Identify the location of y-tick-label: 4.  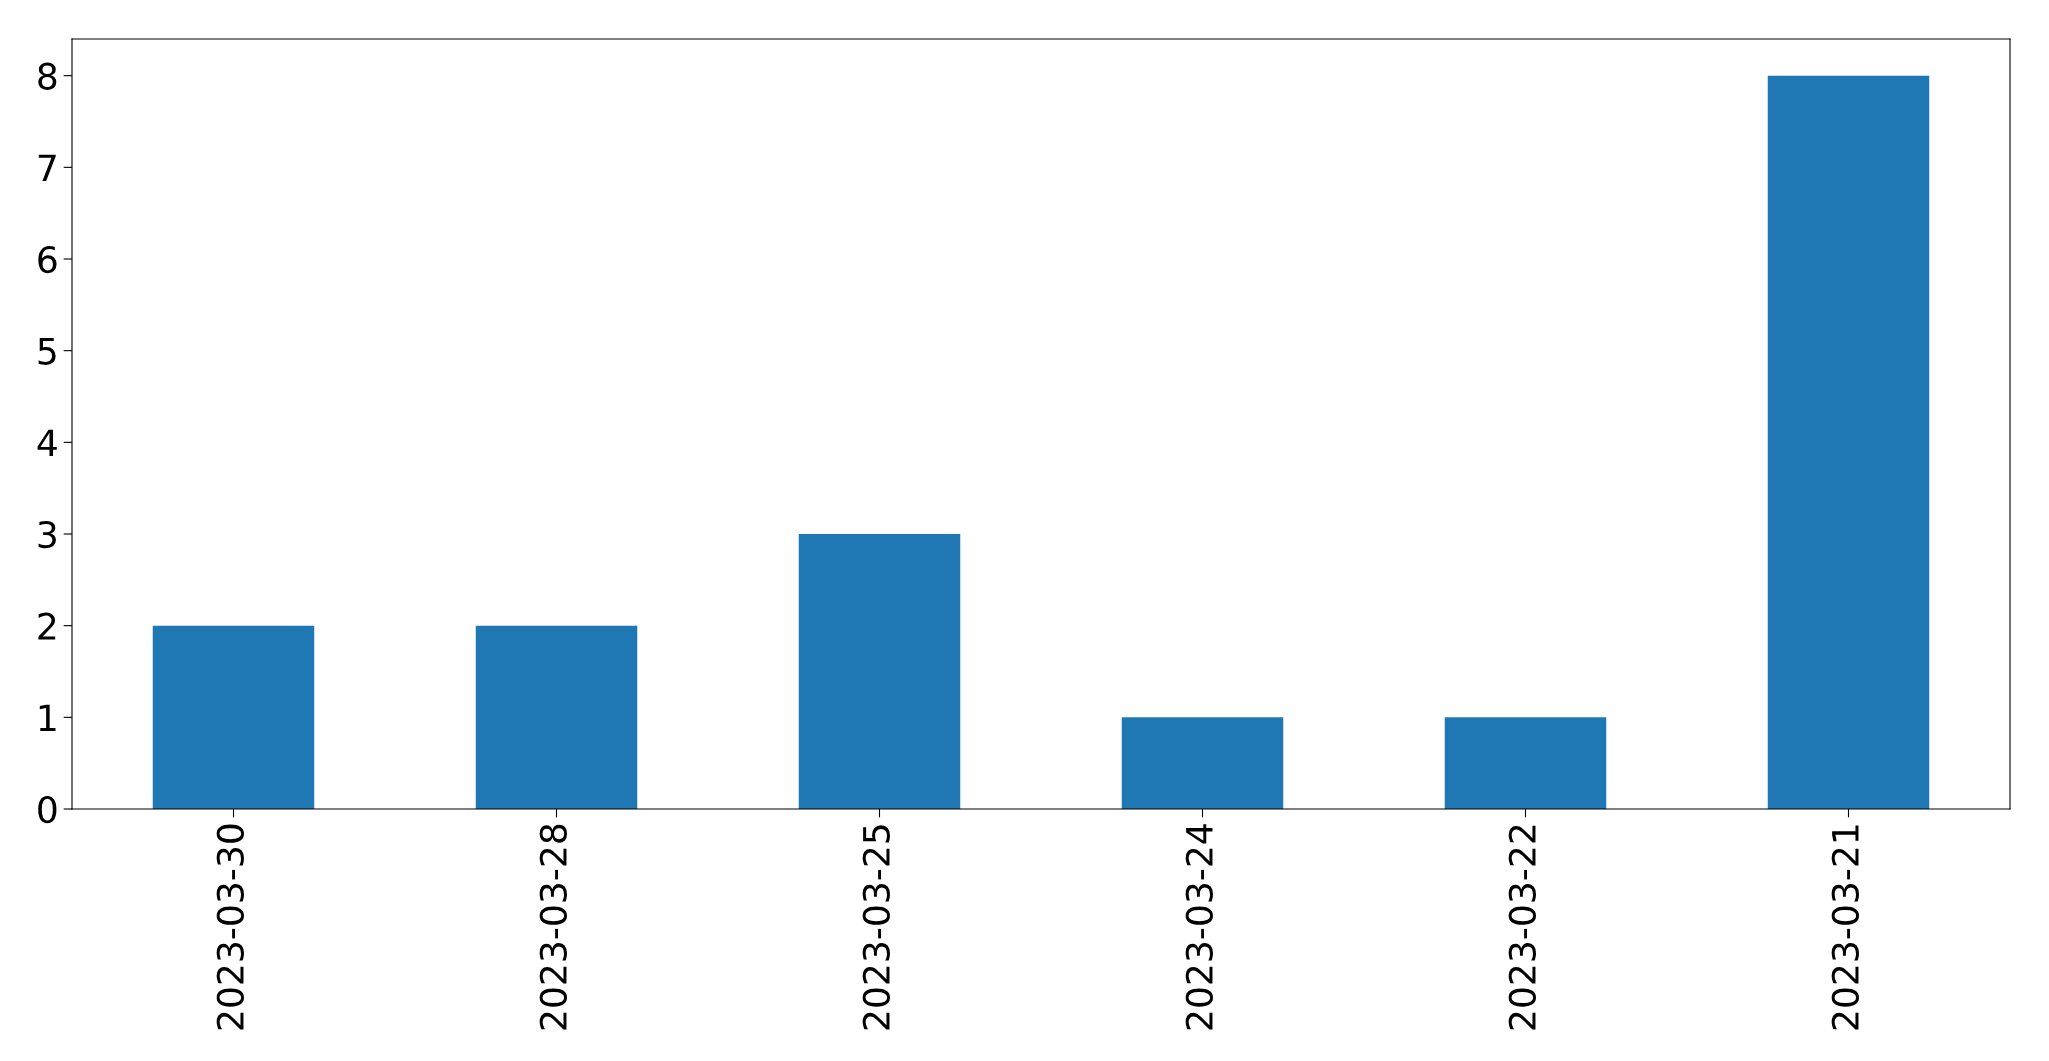
(47, 443).